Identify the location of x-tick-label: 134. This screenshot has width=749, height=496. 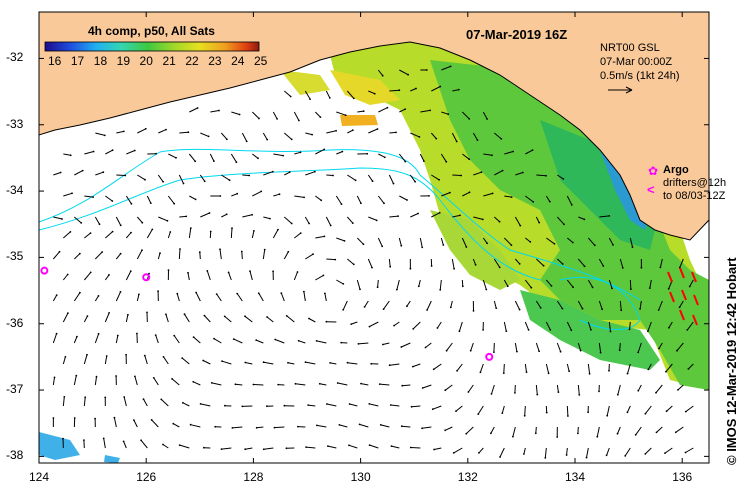
(575, 477).